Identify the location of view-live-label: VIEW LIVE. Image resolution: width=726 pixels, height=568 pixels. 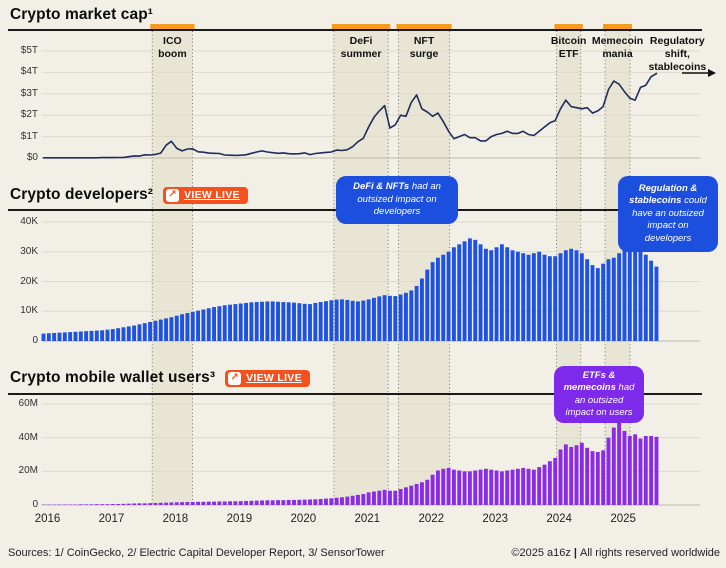
(274, 378).